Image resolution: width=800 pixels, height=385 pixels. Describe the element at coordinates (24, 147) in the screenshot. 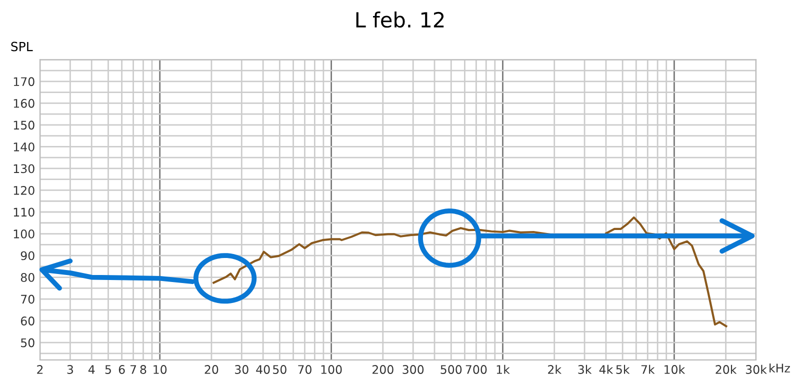

I see `y-tick-label: 140` at that location.